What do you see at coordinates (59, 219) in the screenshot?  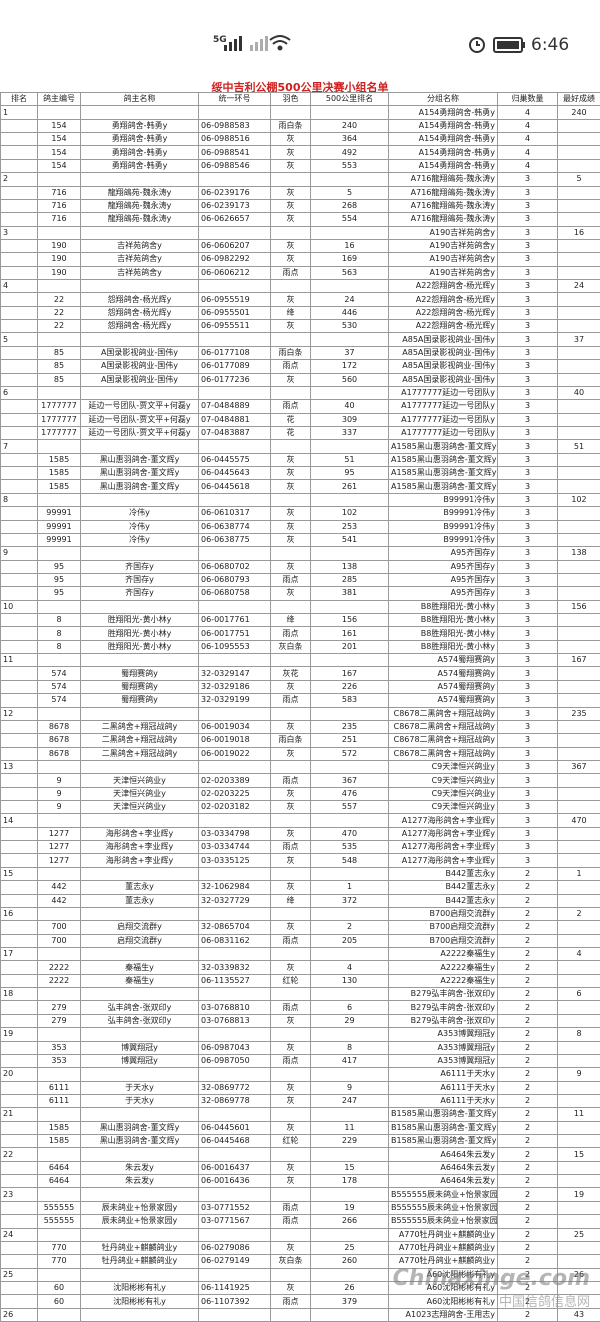 I see `owner-id: 716` at bounding box center [59, 219].